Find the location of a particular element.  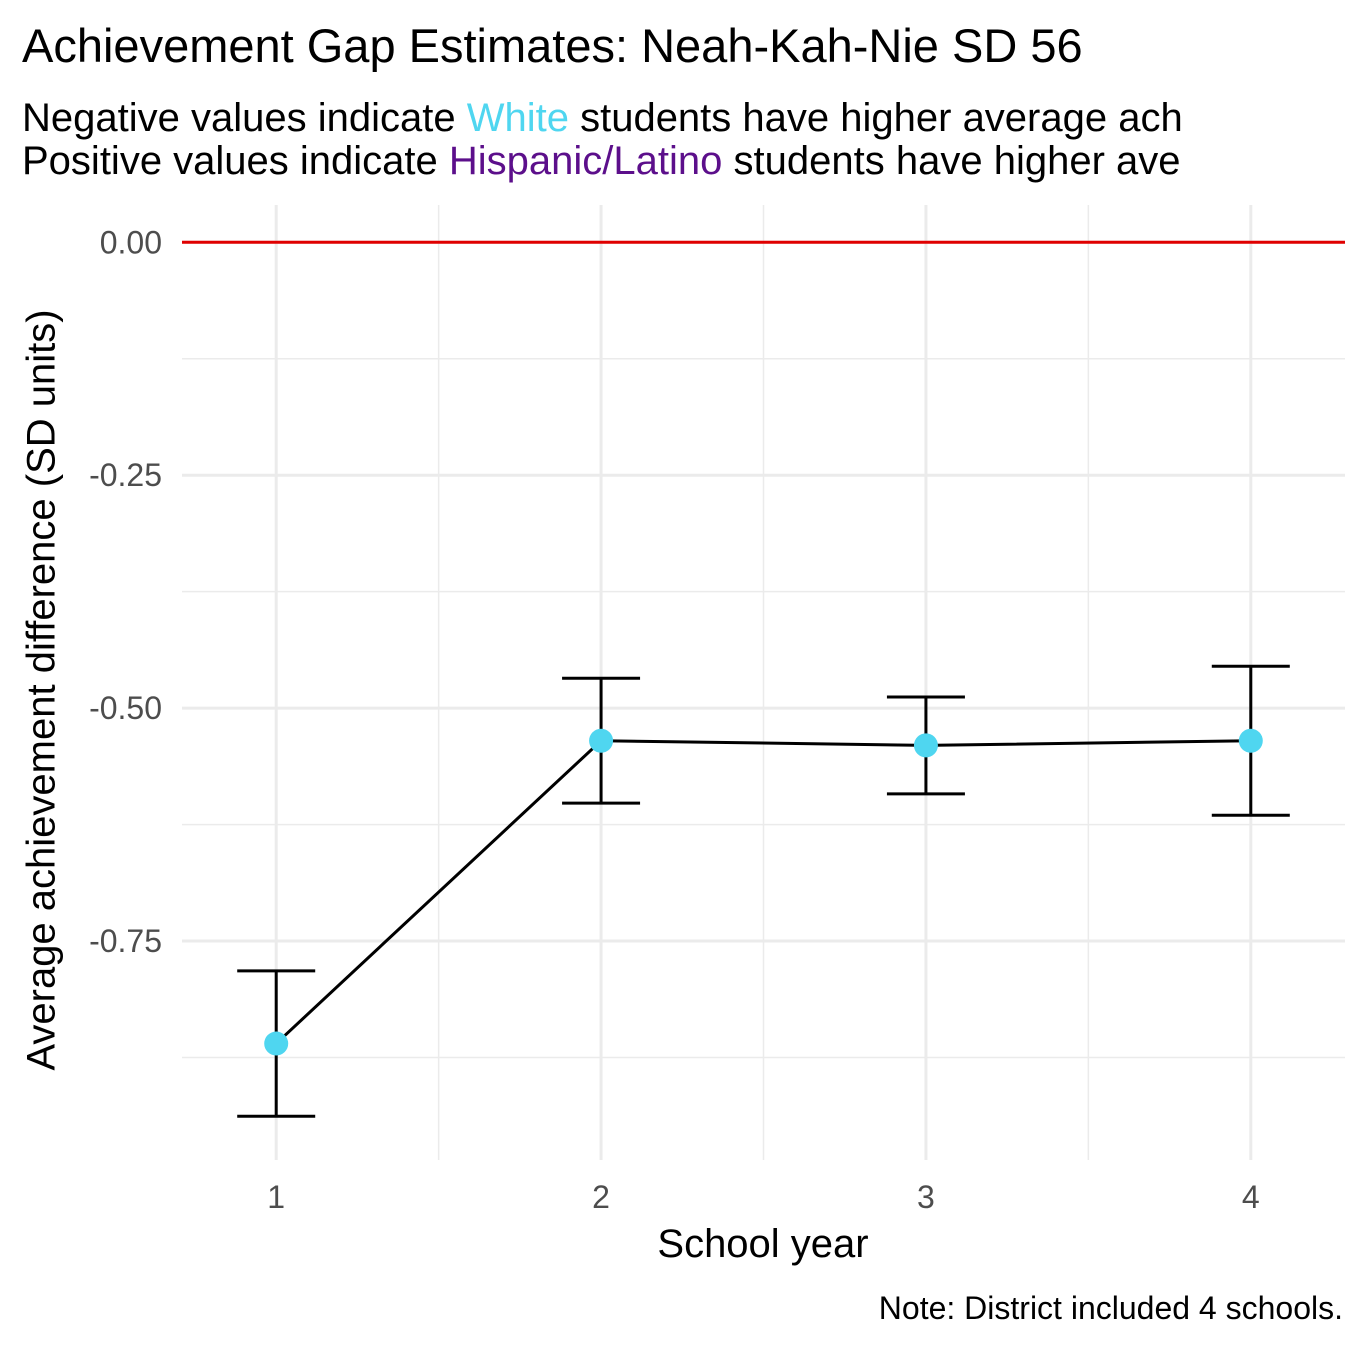

caption-note: Note: District included 4 schools. is located at coordinates (1110, 1308).